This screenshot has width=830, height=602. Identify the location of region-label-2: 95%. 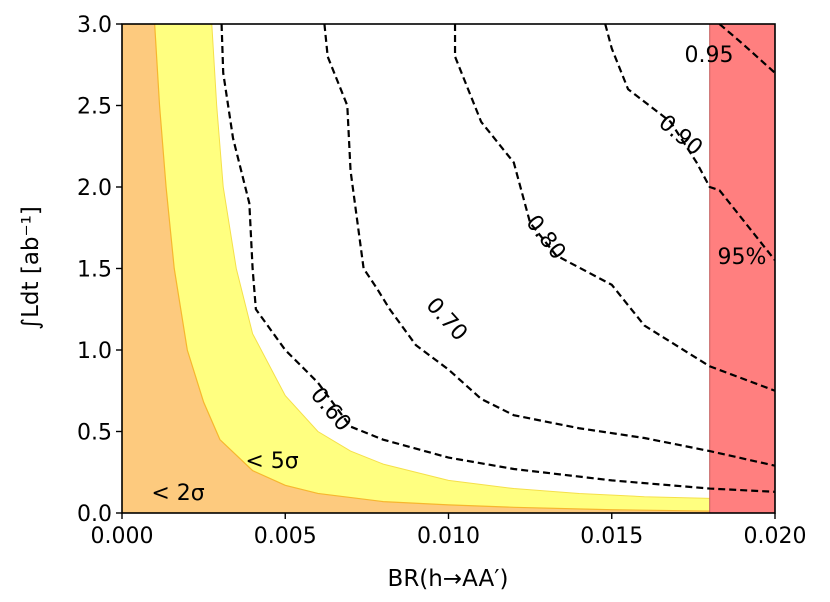
(742, 257).